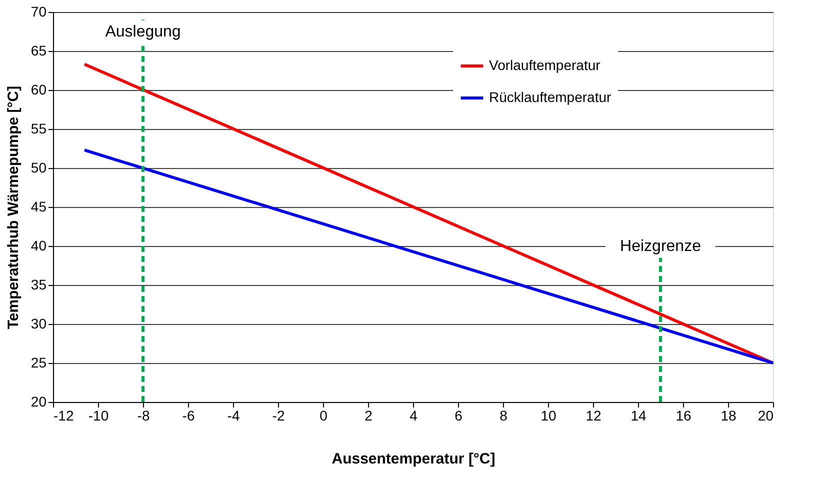 This screenshot has width=833, height=484. I want to click on x-tick-label: 12, so click(594, 416).